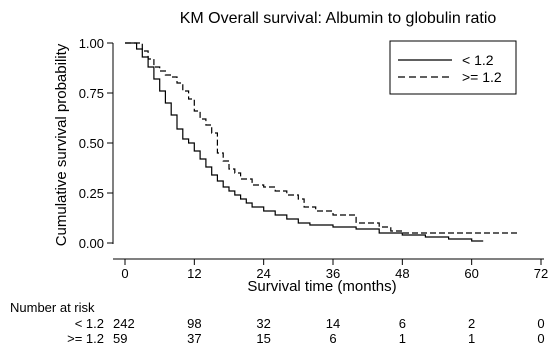 The image size is (552, 346). Describe the element at coordinates (194, 338) in the screenshot. I see `risk-count: 37` at that location.